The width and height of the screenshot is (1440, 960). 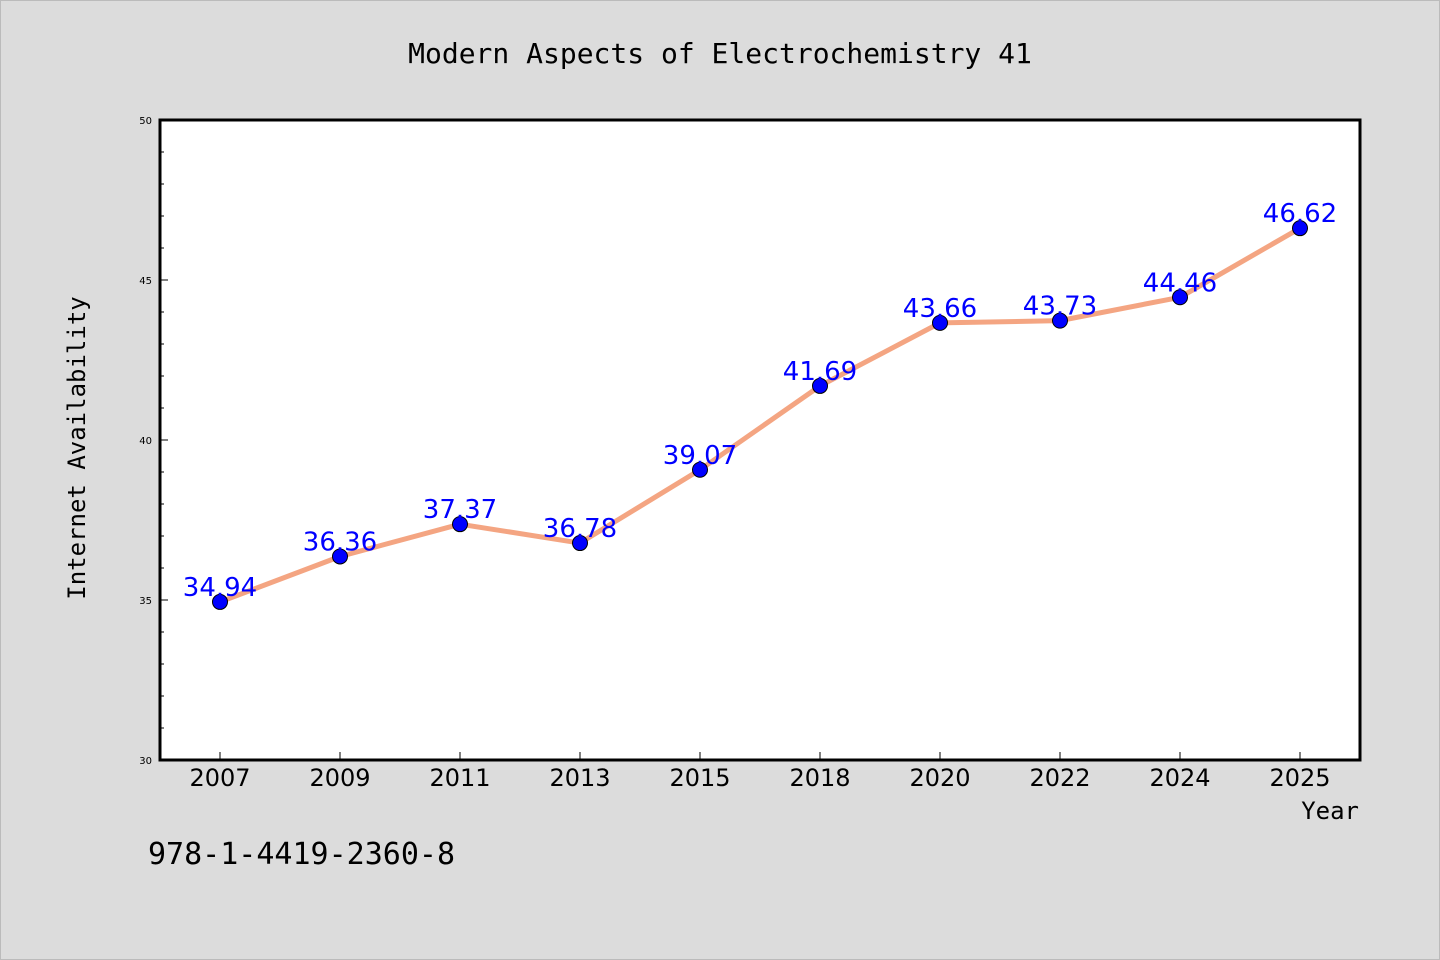 What do you see at coordinates (145, 281) in the screenshot?
I see `y-tick-label: 45` at bounding box center [145, 281].